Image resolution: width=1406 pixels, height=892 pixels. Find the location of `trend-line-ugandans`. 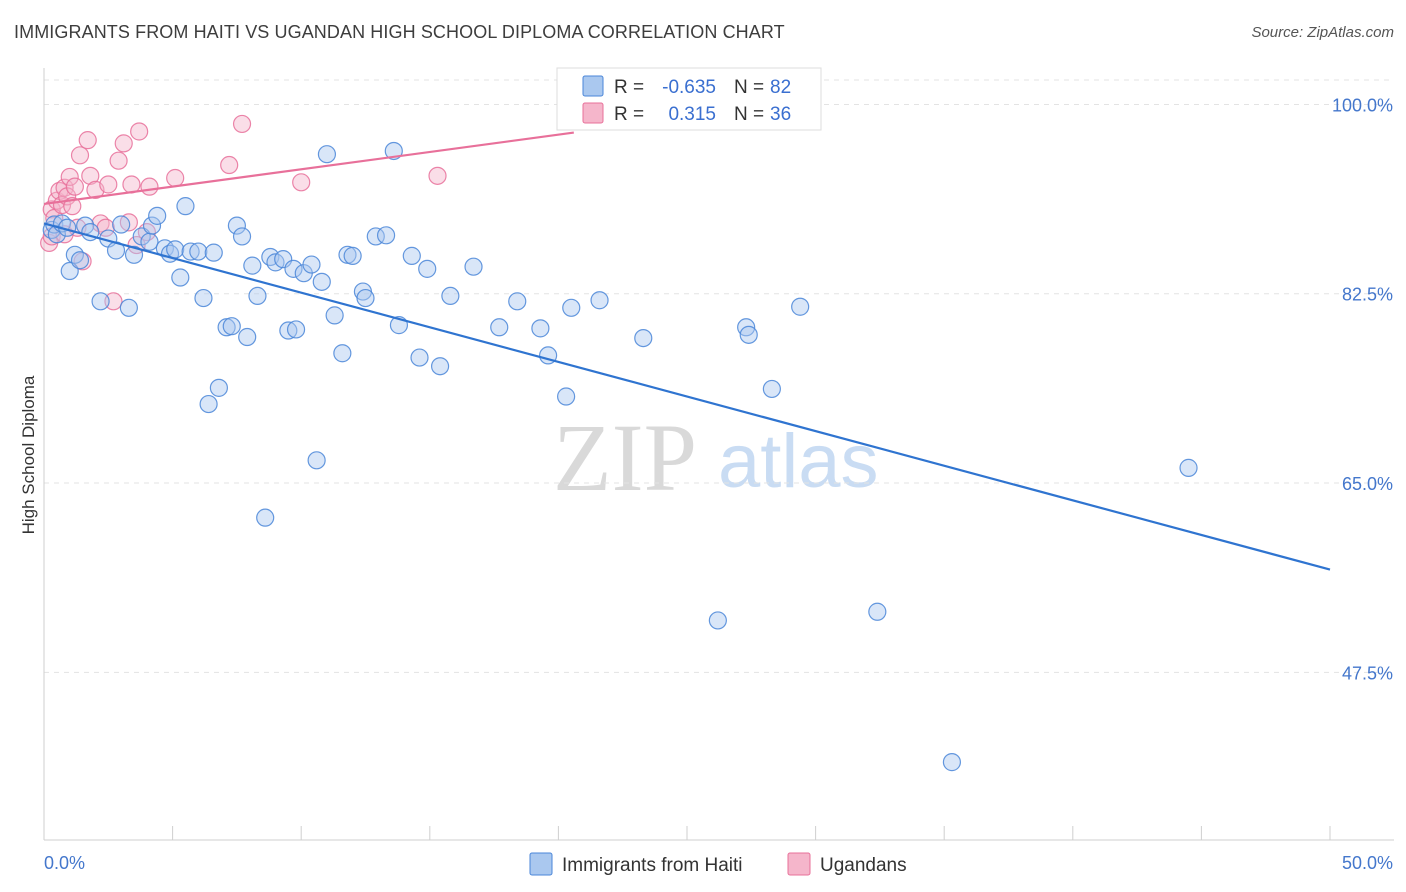

trend-line-ugandans is located at coordinates (308, 168).